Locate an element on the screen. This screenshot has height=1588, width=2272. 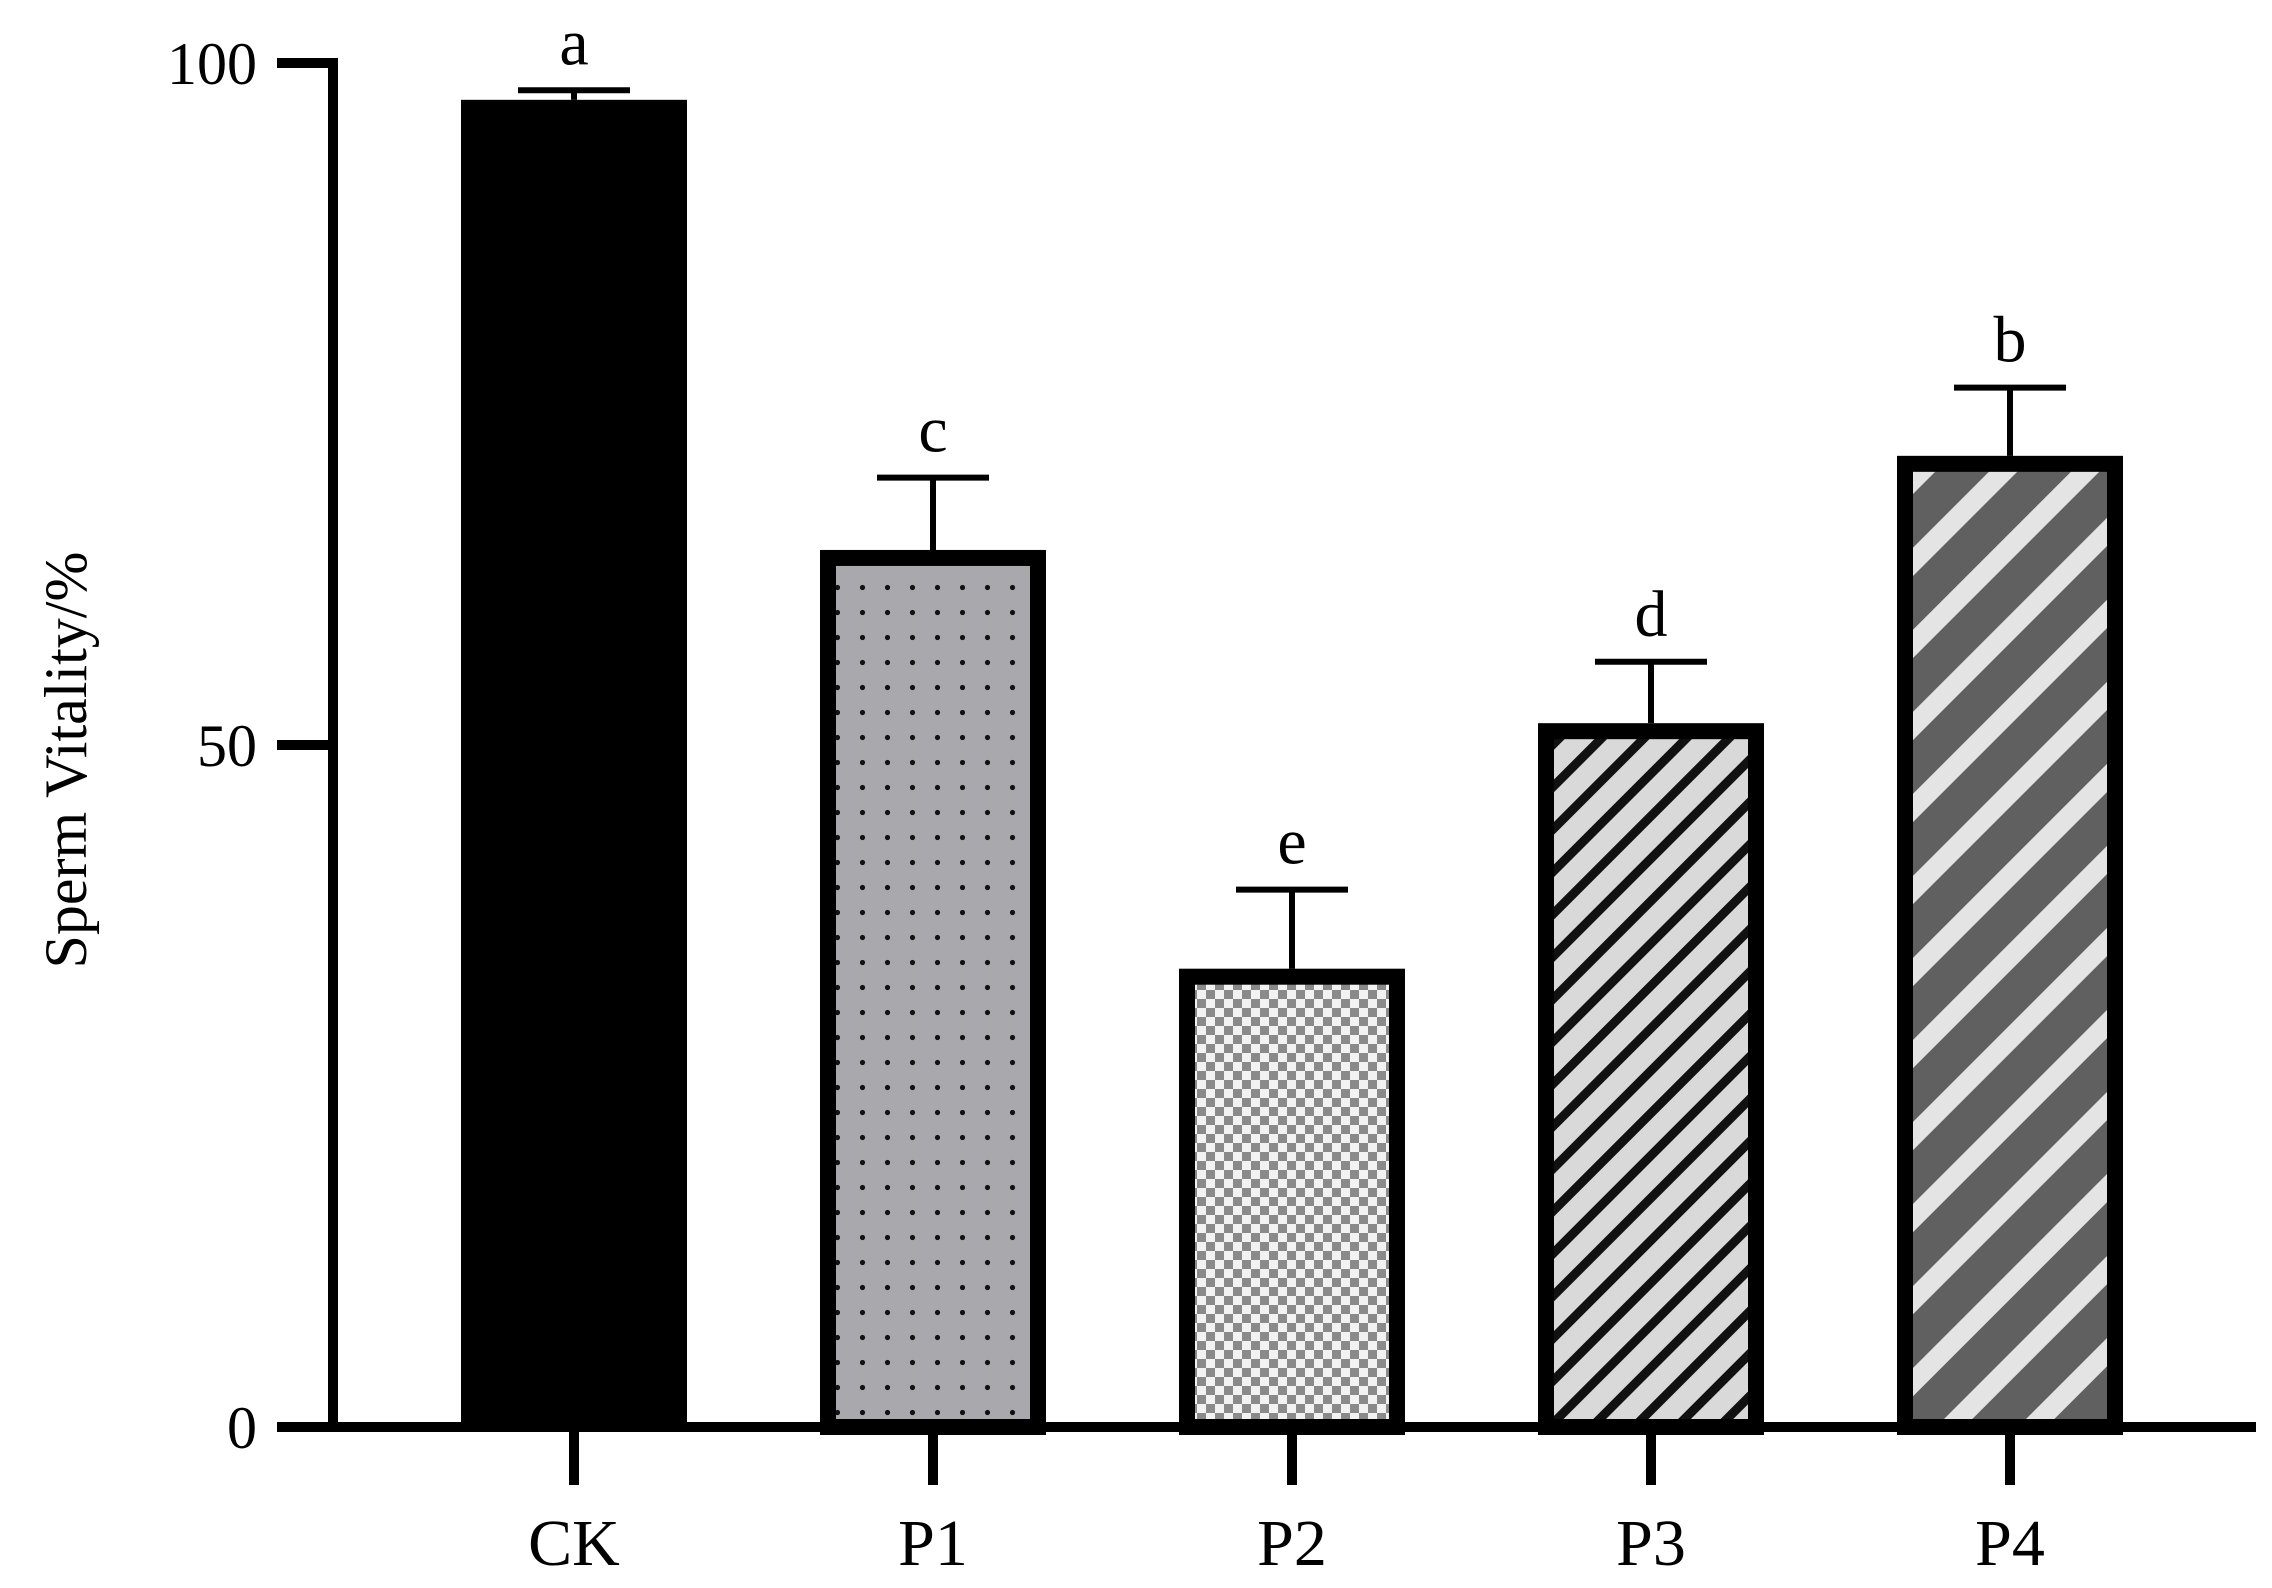
x-tick-label-p2: P2 is located at coordinates (1292, 1543).